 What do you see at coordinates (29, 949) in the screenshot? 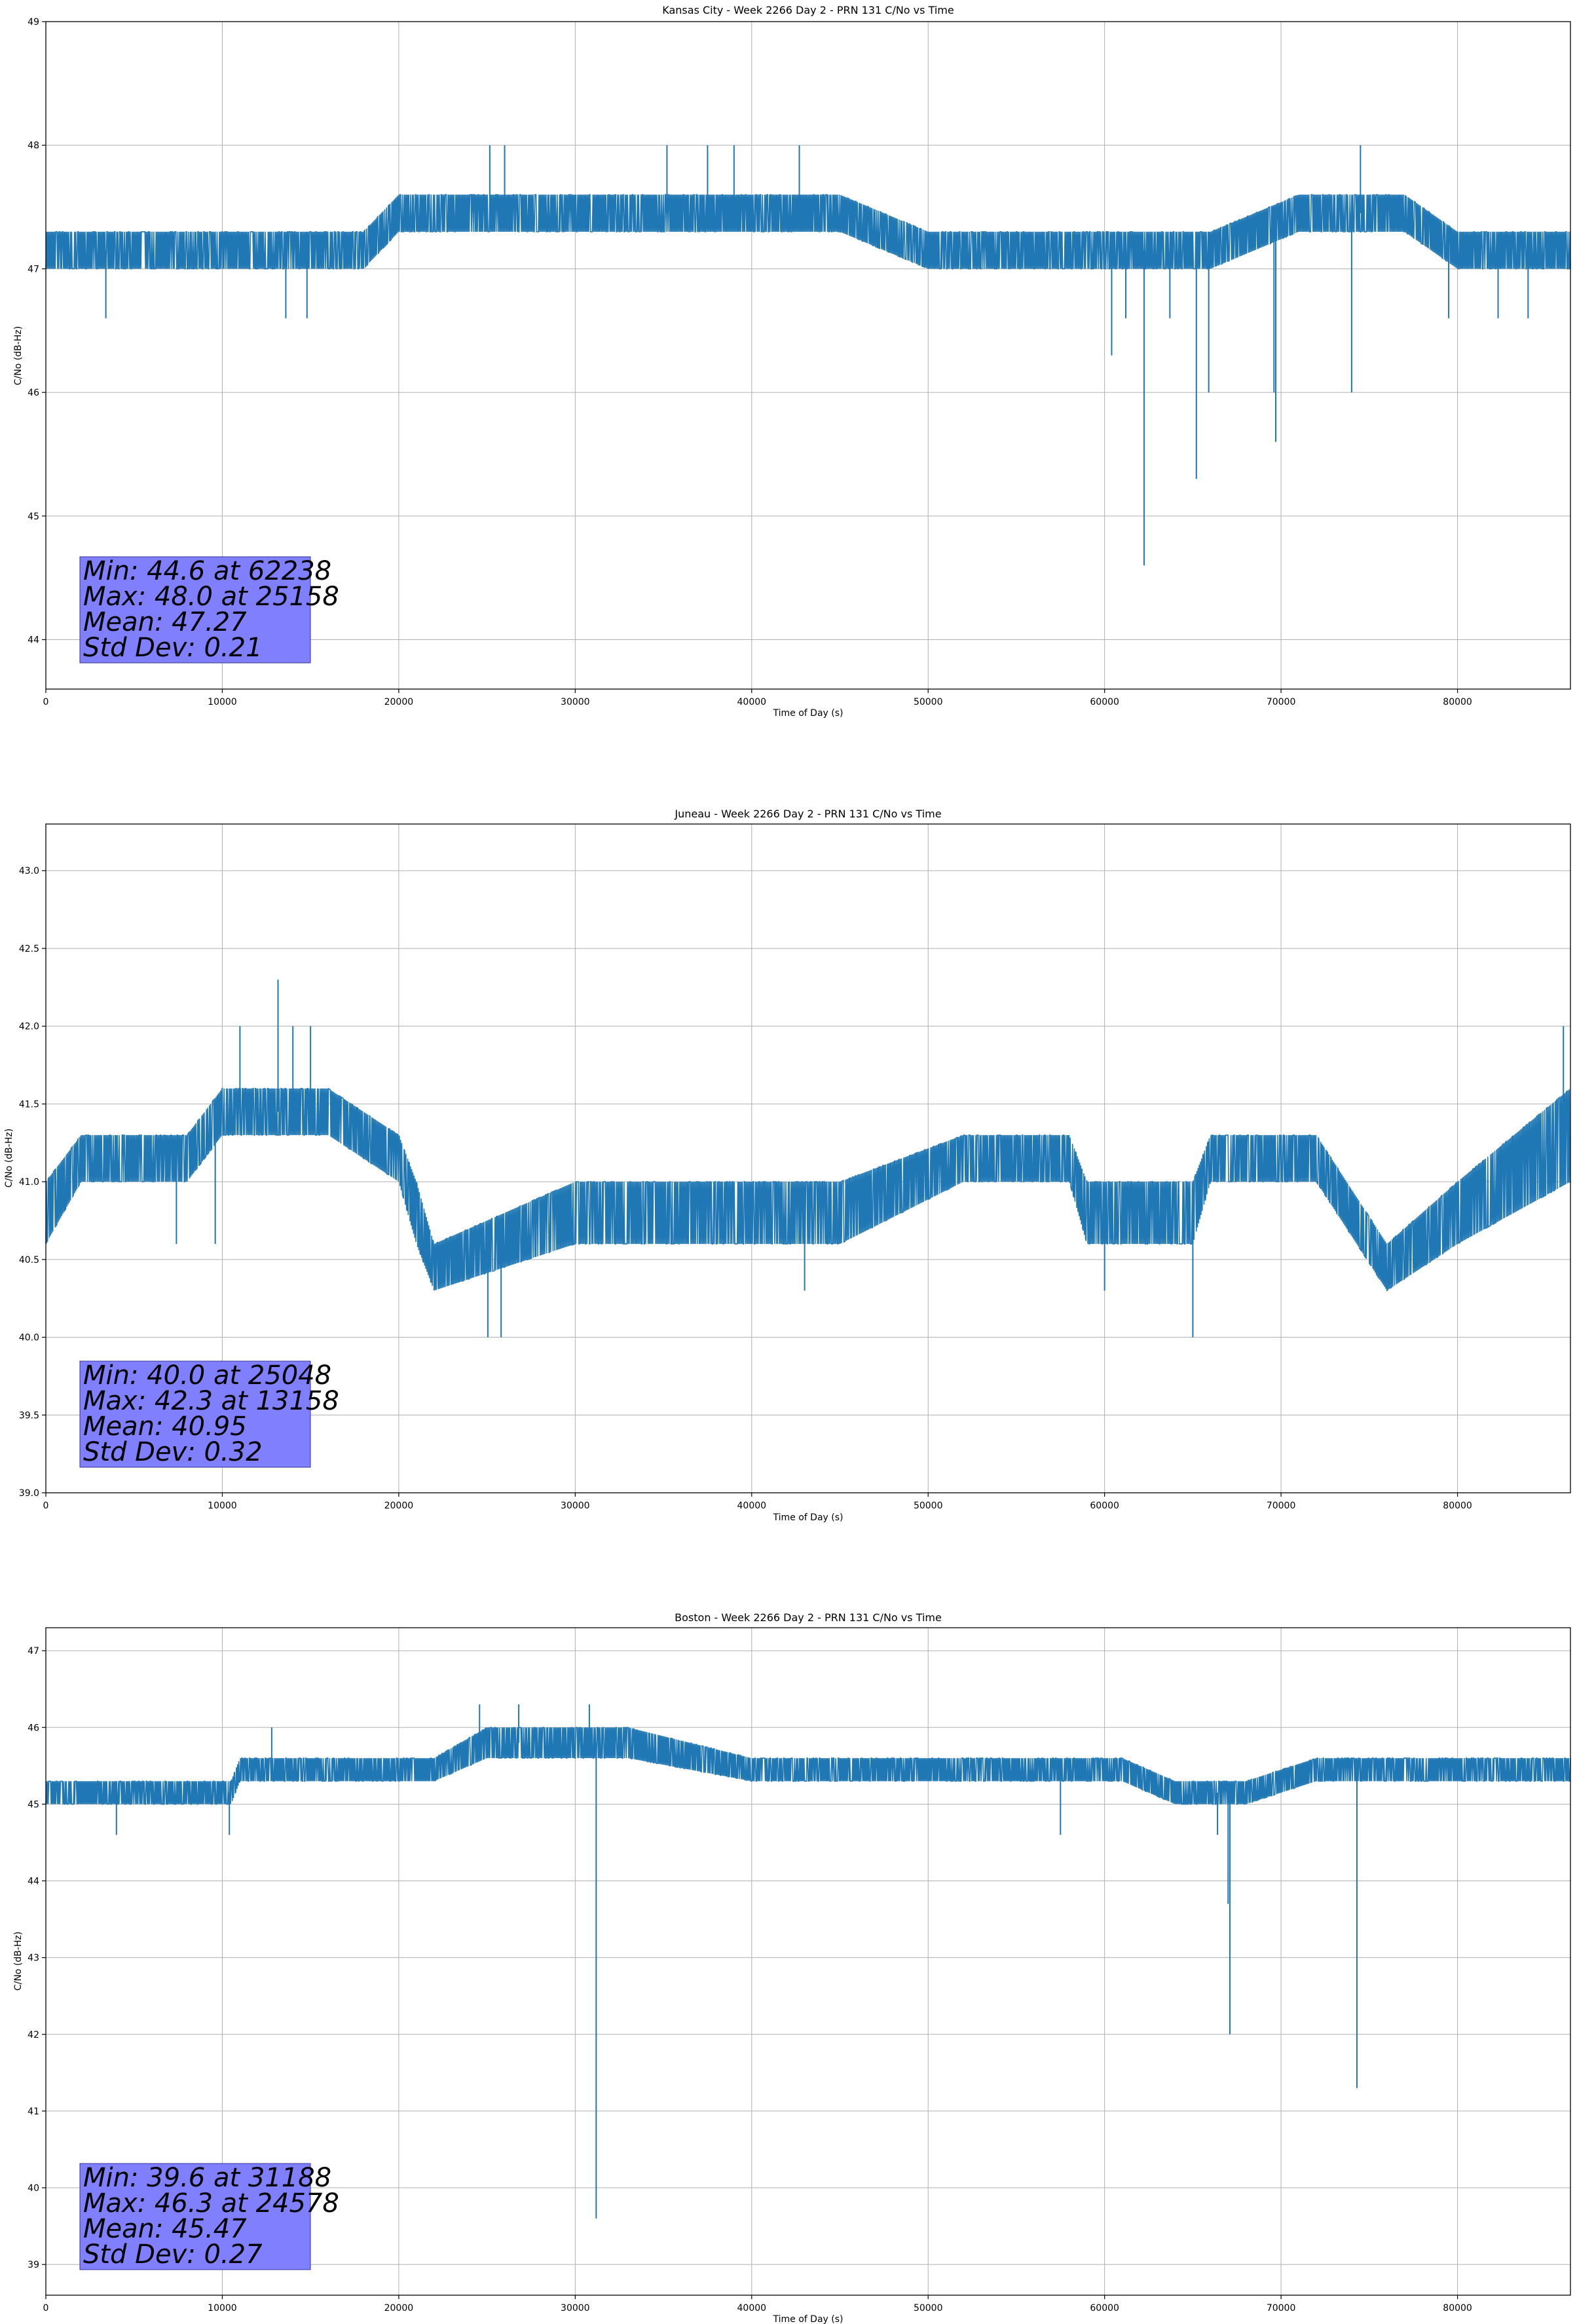
I see `y-tick-label: 42.5` at bounding box center [29, 949].